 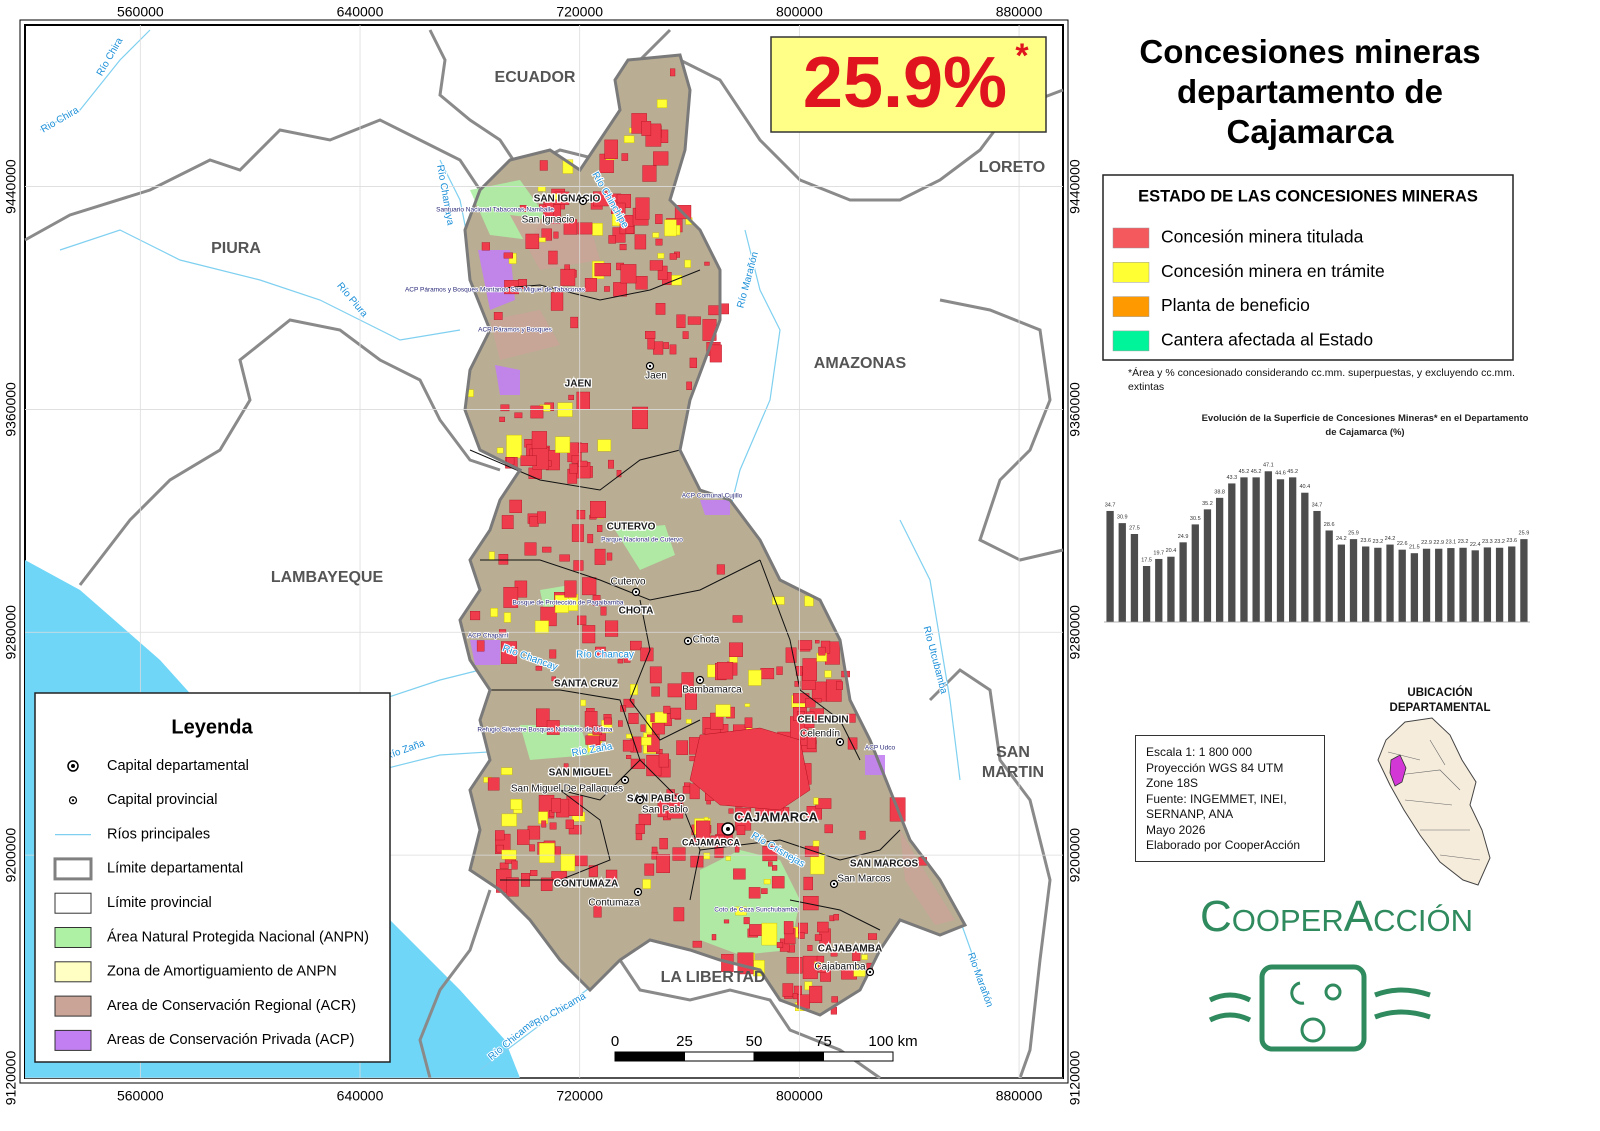 I want to click on bar-value-label: 30.9, so click(x=1122, y=518).